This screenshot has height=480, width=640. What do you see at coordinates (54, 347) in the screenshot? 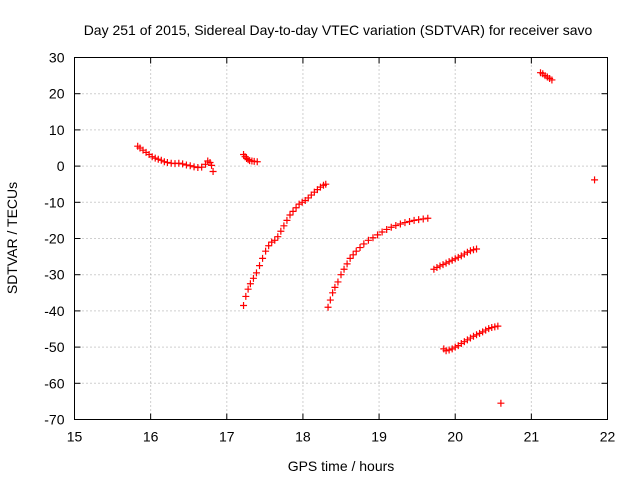
I see `y-tick-label: -50` at bounding box center [54, 347].